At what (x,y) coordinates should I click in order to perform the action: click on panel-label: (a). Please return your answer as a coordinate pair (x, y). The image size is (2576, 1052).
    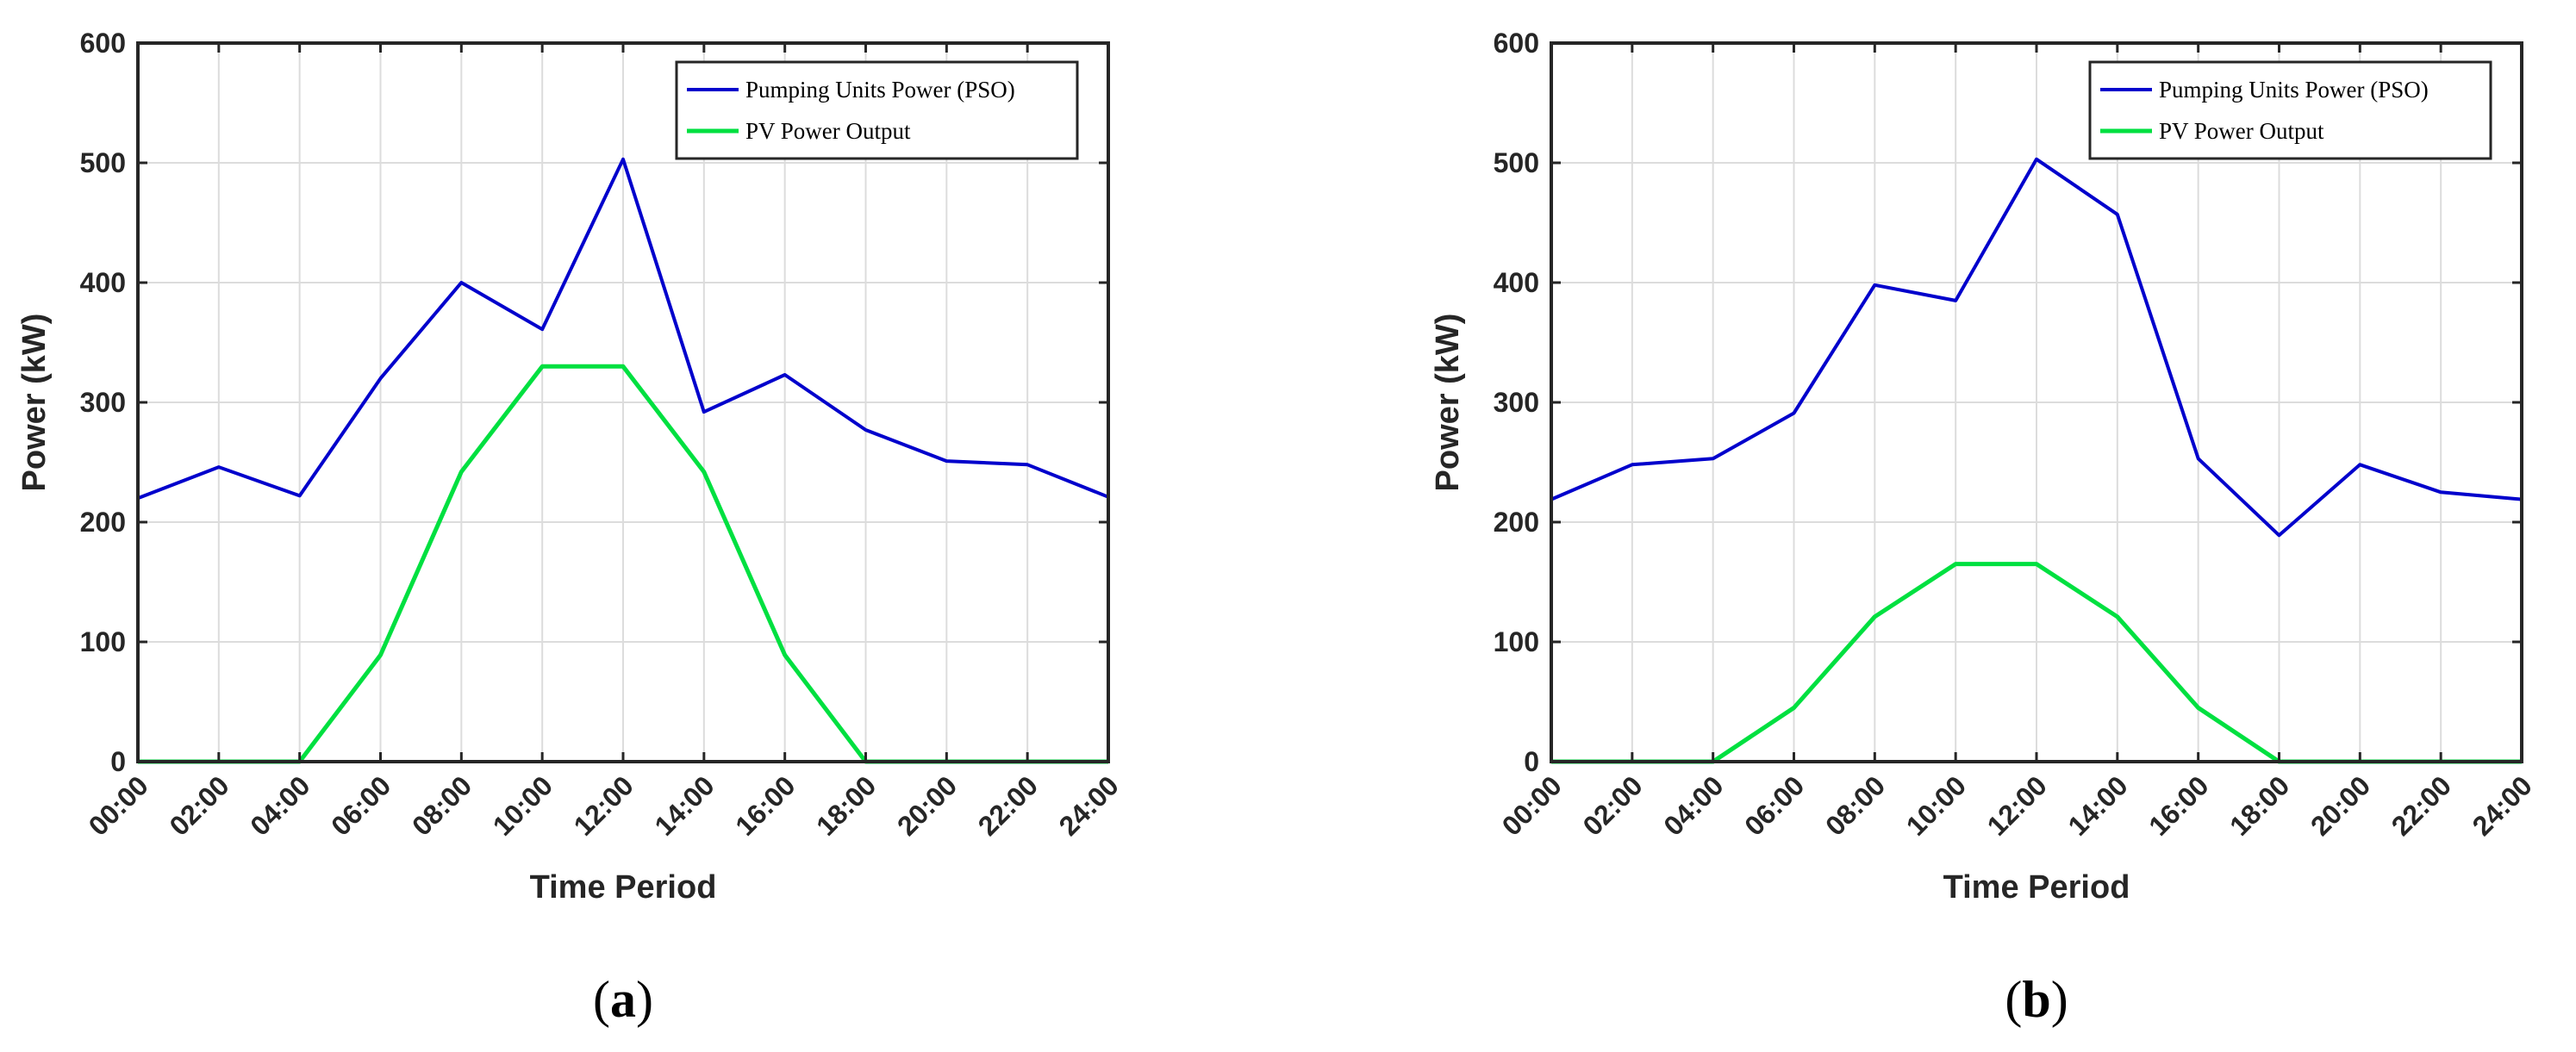
    Looking at the image, I should click on (623, 999).